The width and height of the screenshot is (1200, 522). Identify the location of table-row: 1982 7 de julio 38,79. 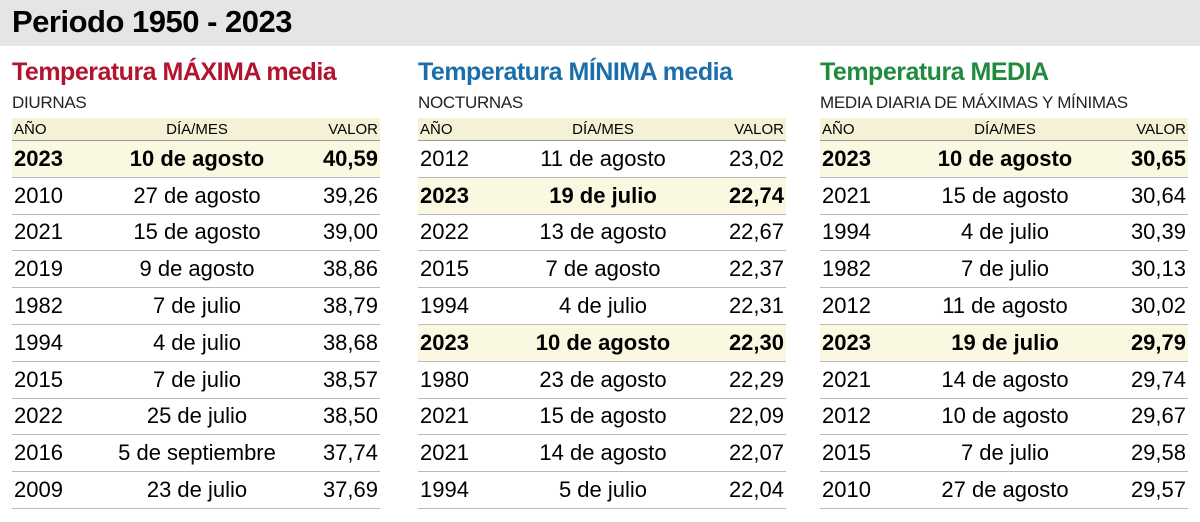
(196, 306).